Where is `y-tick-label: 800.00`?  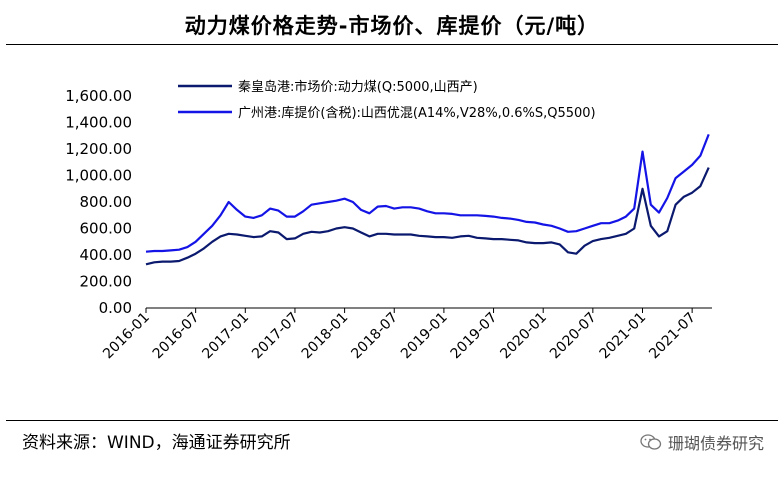 y-tick-label: 800.00 is located at coordinates (106, 202).